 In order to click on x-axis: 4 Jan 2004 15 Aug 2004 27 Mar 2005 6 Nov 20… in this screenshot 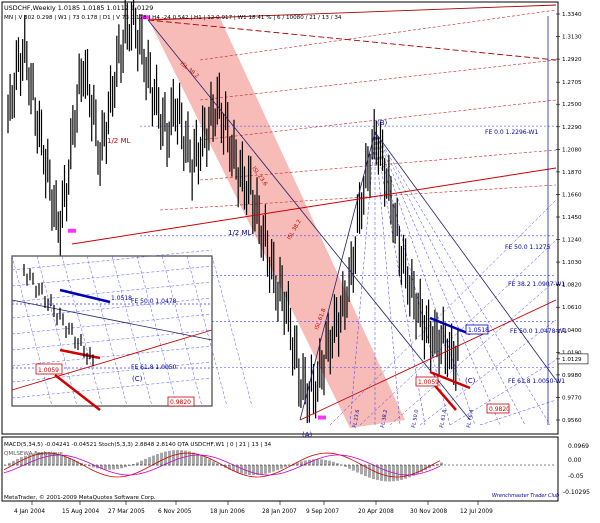, I will do `click(253, 508)`.